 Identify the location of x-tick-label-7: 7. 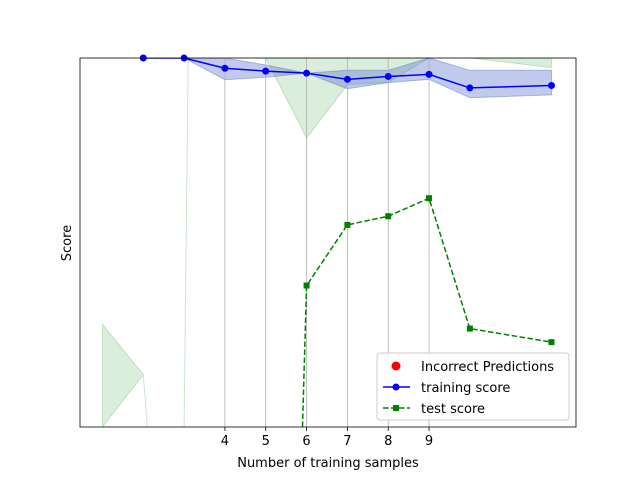
(347, 441).